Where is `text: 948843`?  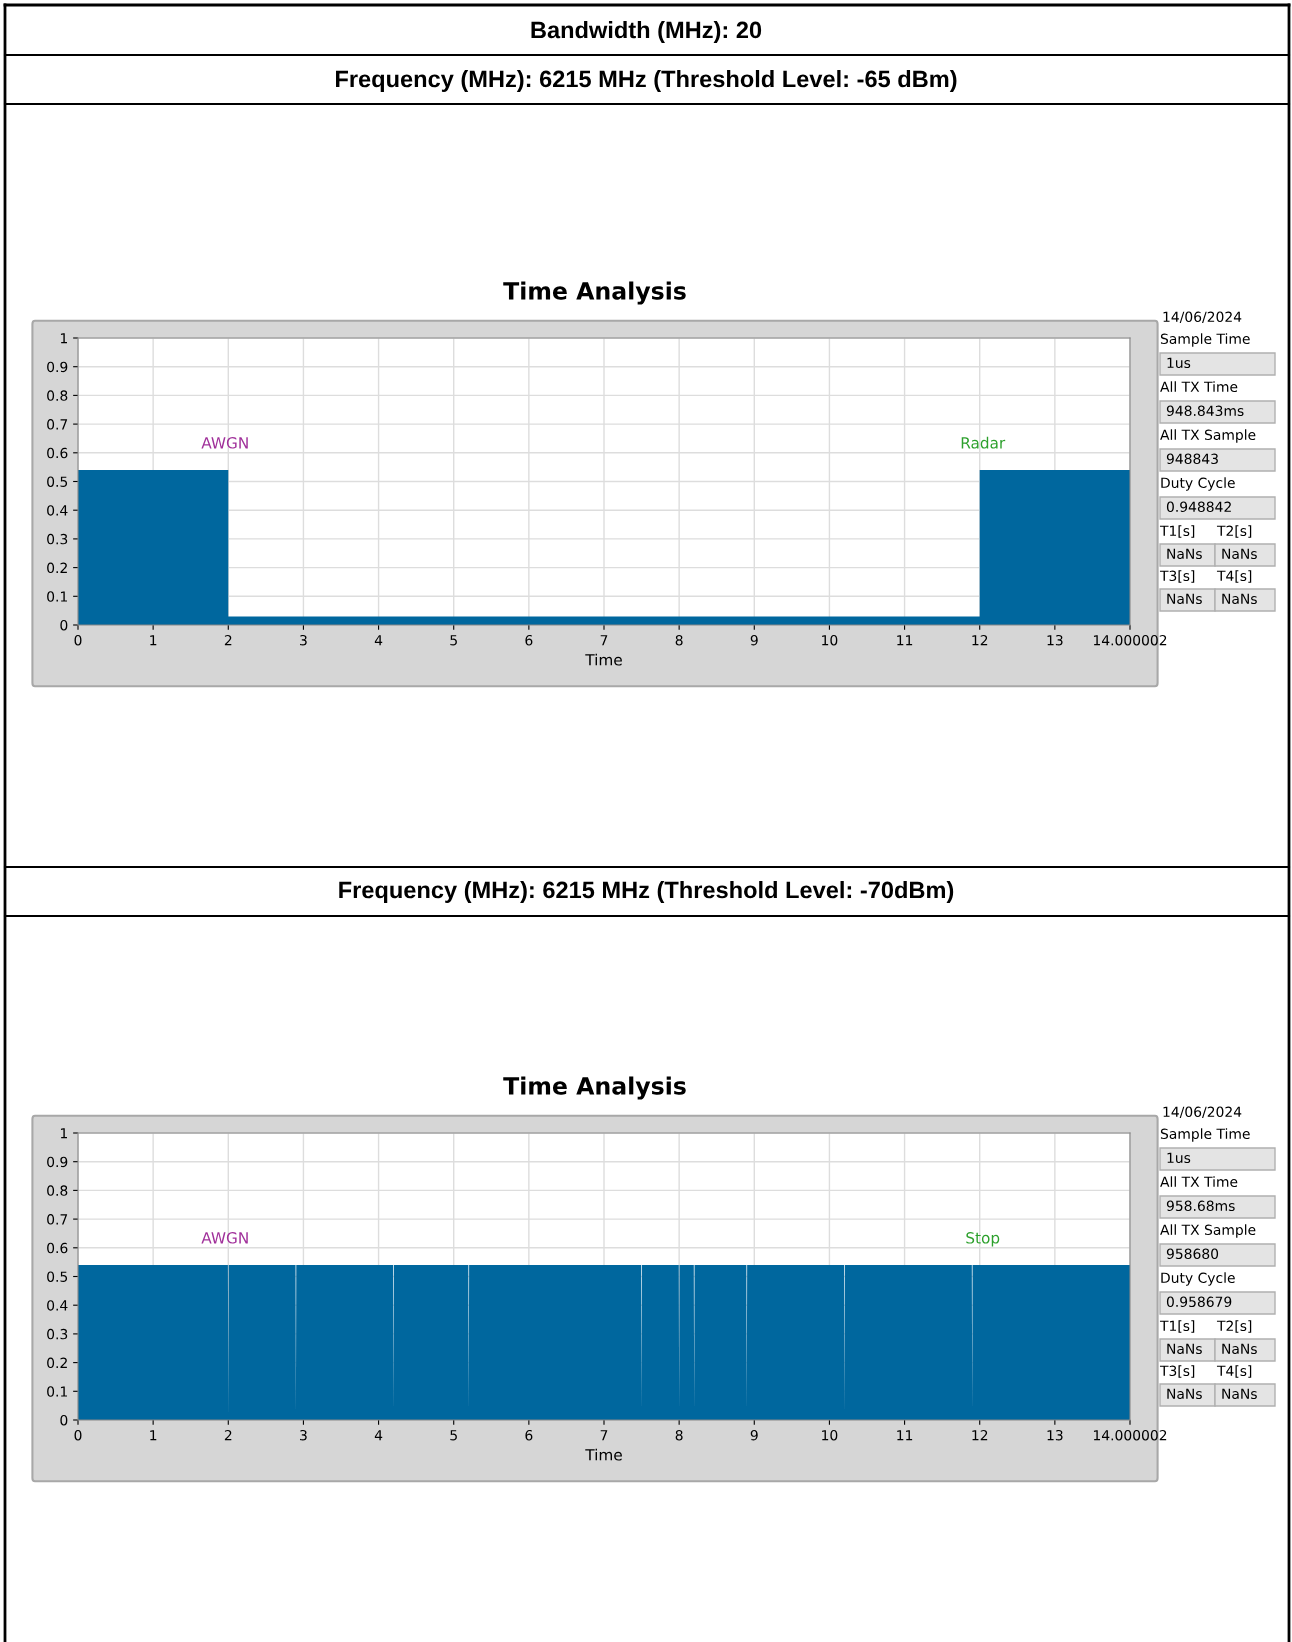 text: 948843 is located at coordinates (1192, 459).